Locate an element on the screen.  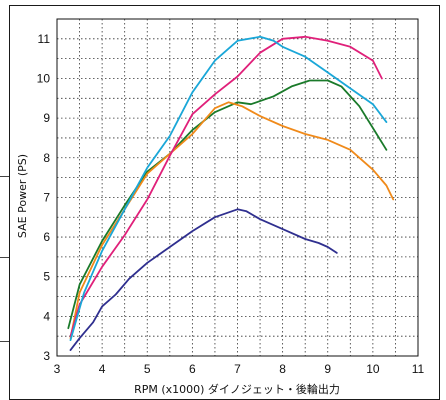
x-tick-label: 8 is located at coordinates (282, 369).